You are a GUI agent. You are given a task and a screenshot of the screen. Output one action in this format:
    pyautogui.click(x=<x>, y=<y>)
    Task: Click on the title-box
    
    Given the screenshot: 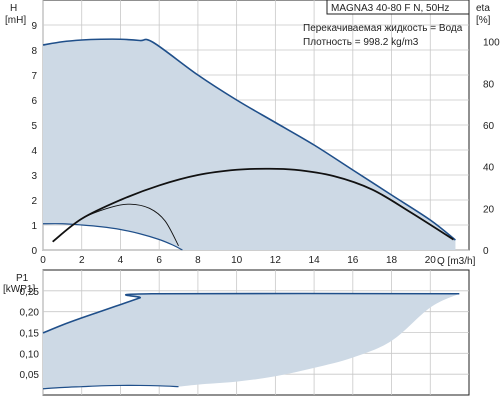 What is the action you would take?
    pyautogui.click(x=398, y=7)
    